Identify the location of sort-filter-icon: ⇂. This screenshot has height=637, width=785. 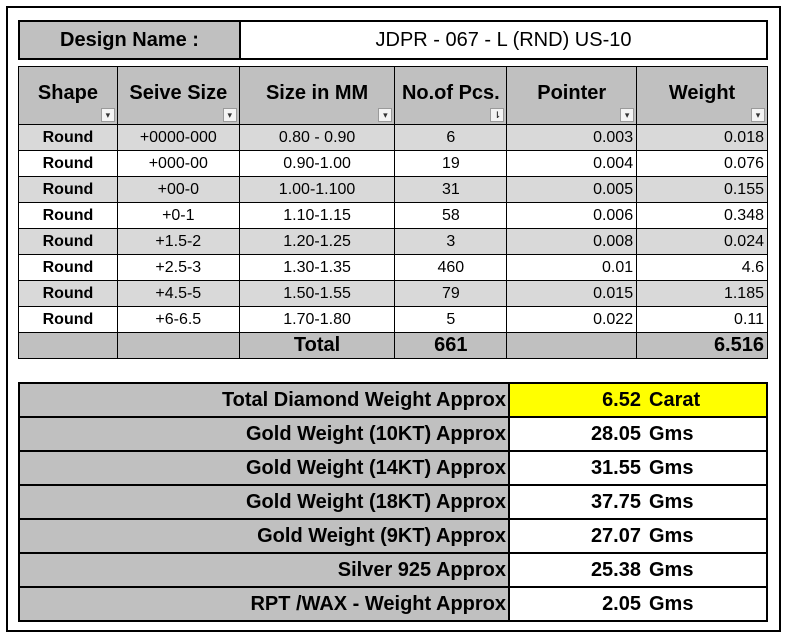
(497, 115).